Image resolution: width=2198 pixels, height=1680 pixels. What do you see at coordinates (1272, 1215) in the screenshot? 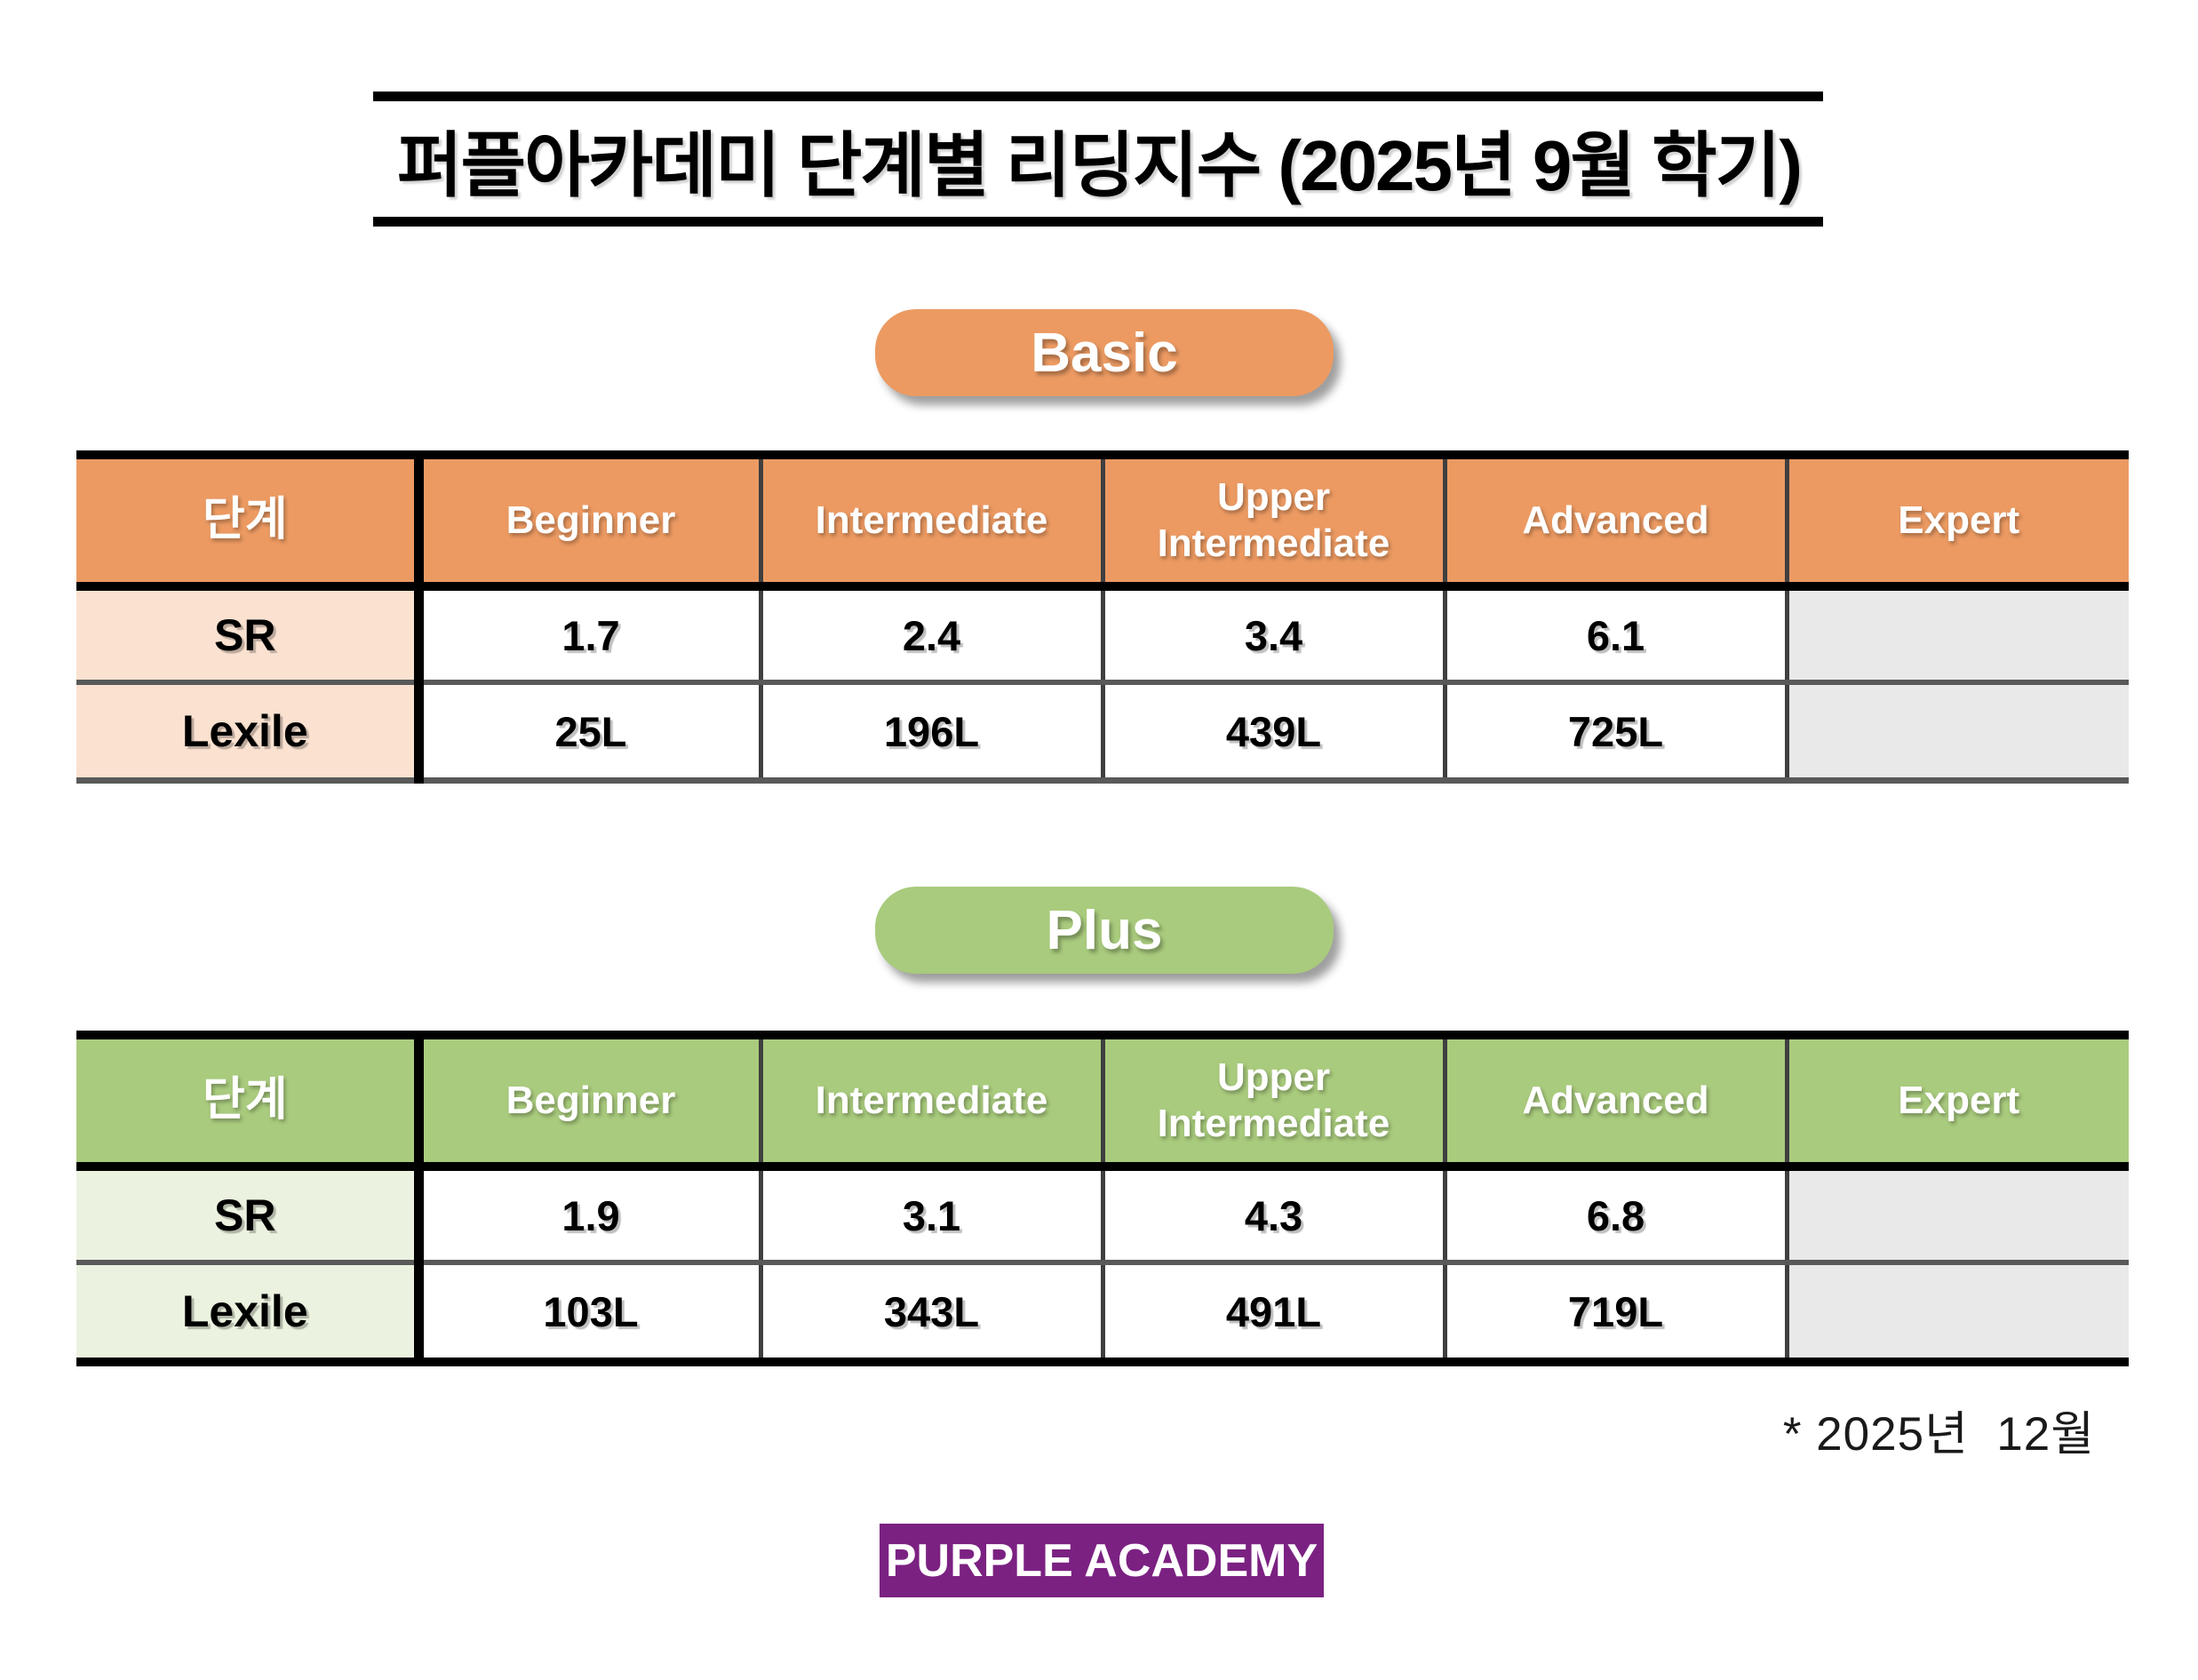
I see `plus-sr-upper-intermediate: 4.3` at bounding box center [1272, 1215].